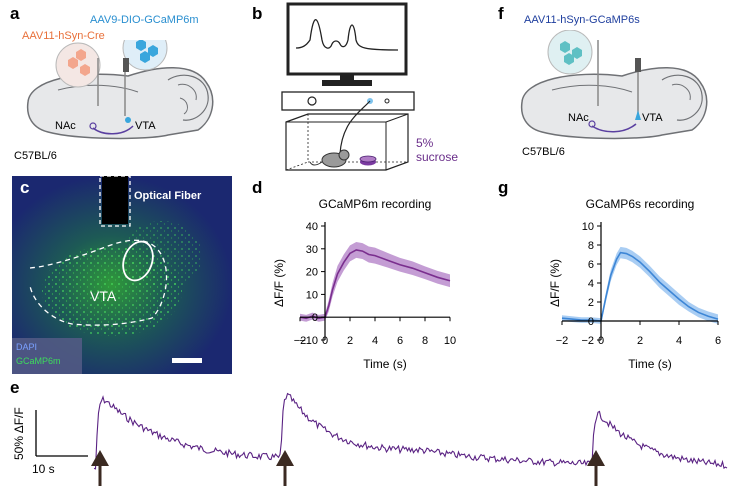 The image size is (740, 492). What do you see at coordinates (120, 90) in the screenshot?
I see `brain-schematic-a` at bounding box center [120, 90].